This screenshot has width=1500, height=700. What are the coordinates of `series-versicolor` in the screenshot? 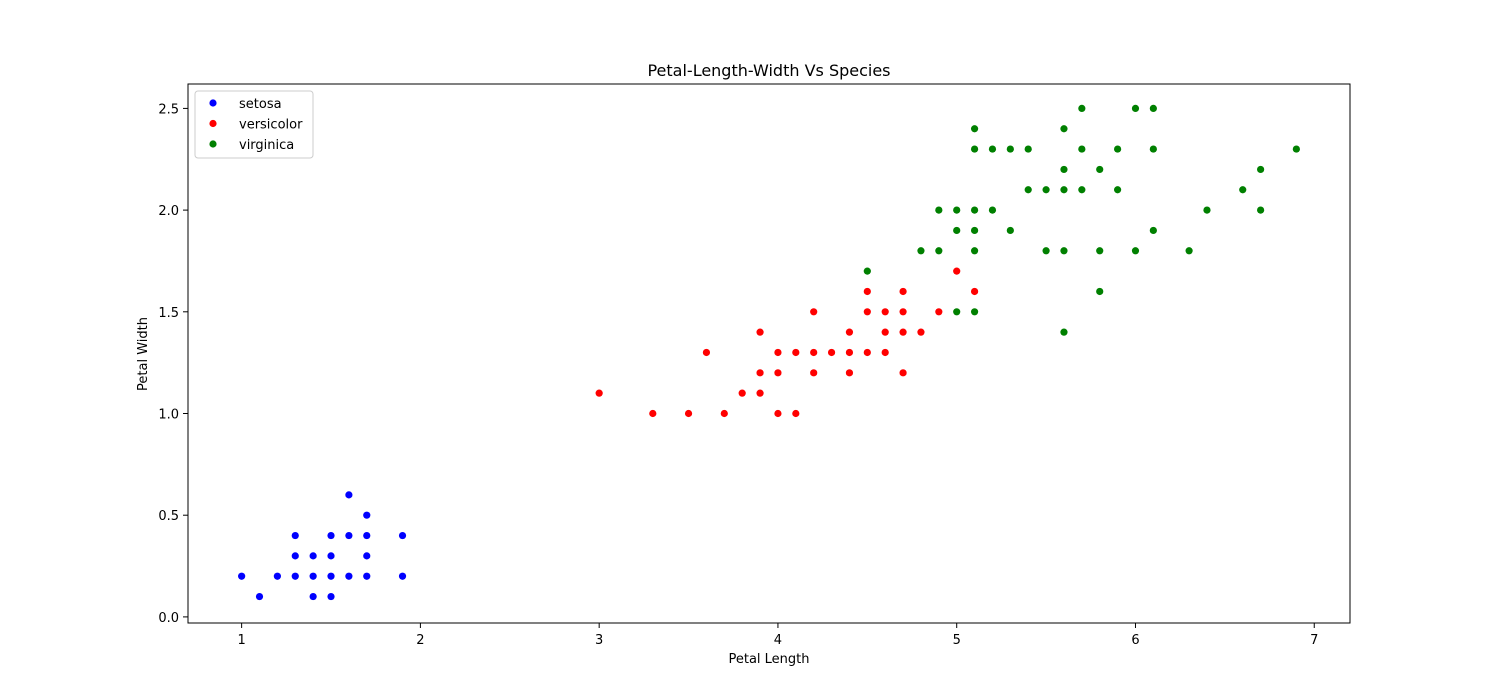 It's located at (787, 342).